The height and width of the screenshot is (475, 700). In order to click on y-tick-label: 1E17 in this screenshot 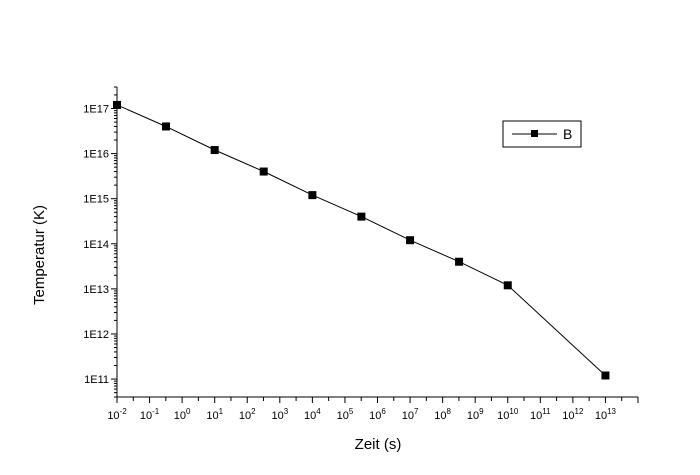, I will do `click(96, 110)`.